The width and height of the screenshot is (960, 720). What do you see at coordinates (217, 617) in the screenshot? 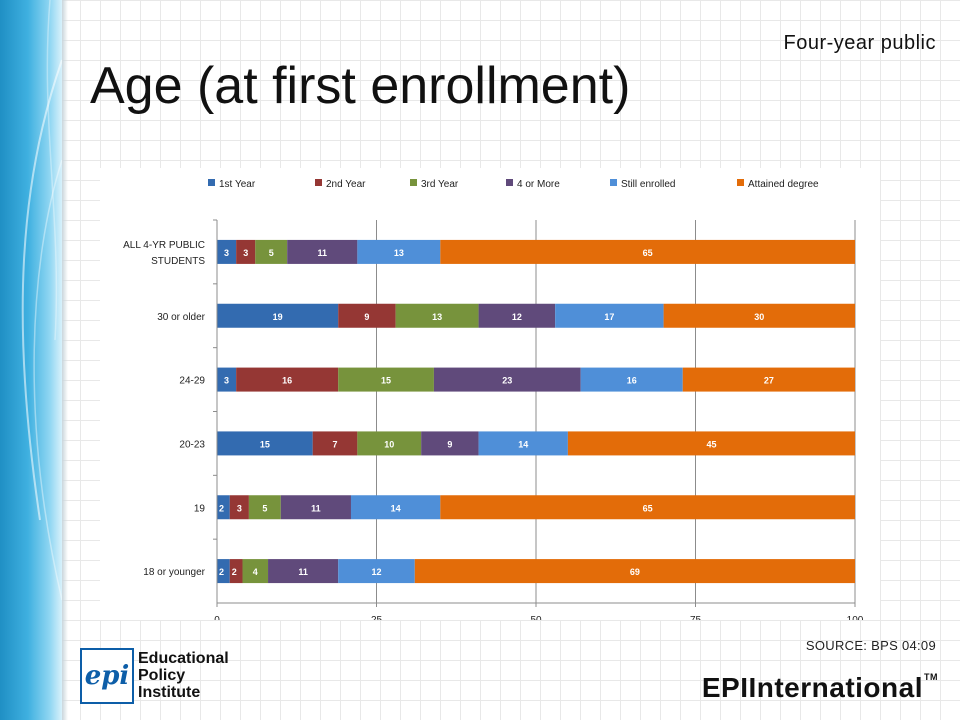
I see `x-tick-label-0: 0` at bounding box center [217, 617].